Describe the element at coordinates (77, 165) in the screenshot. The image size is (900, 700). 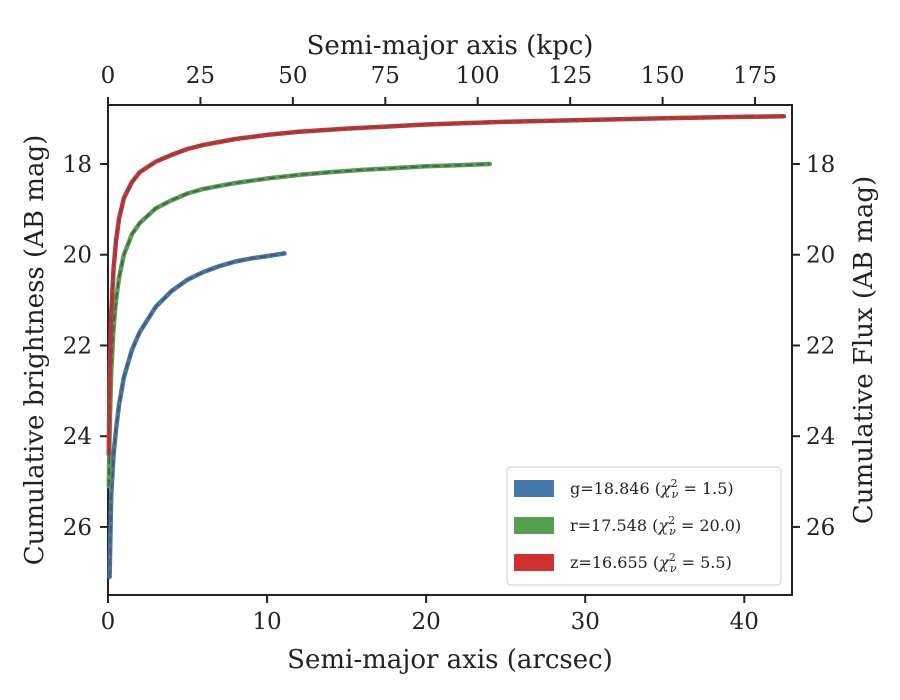
I see `y-tick-label: 18` at that location.